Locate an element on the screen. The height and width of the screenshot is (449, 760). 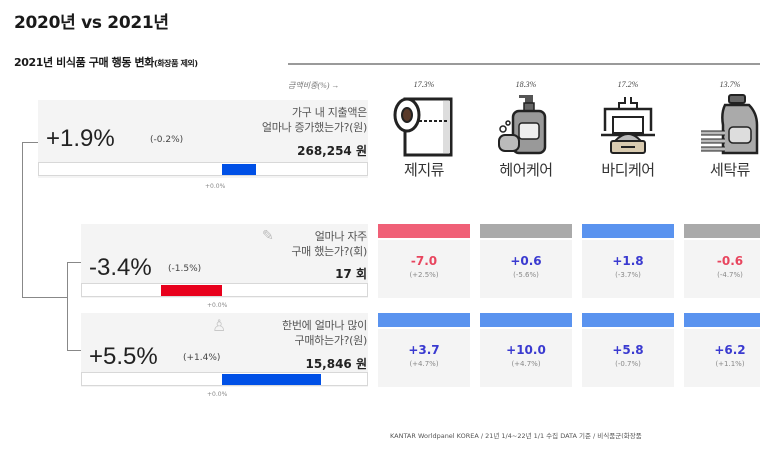
category-column-0: 17.3% 제지류 is located at coordinates (424, 130).